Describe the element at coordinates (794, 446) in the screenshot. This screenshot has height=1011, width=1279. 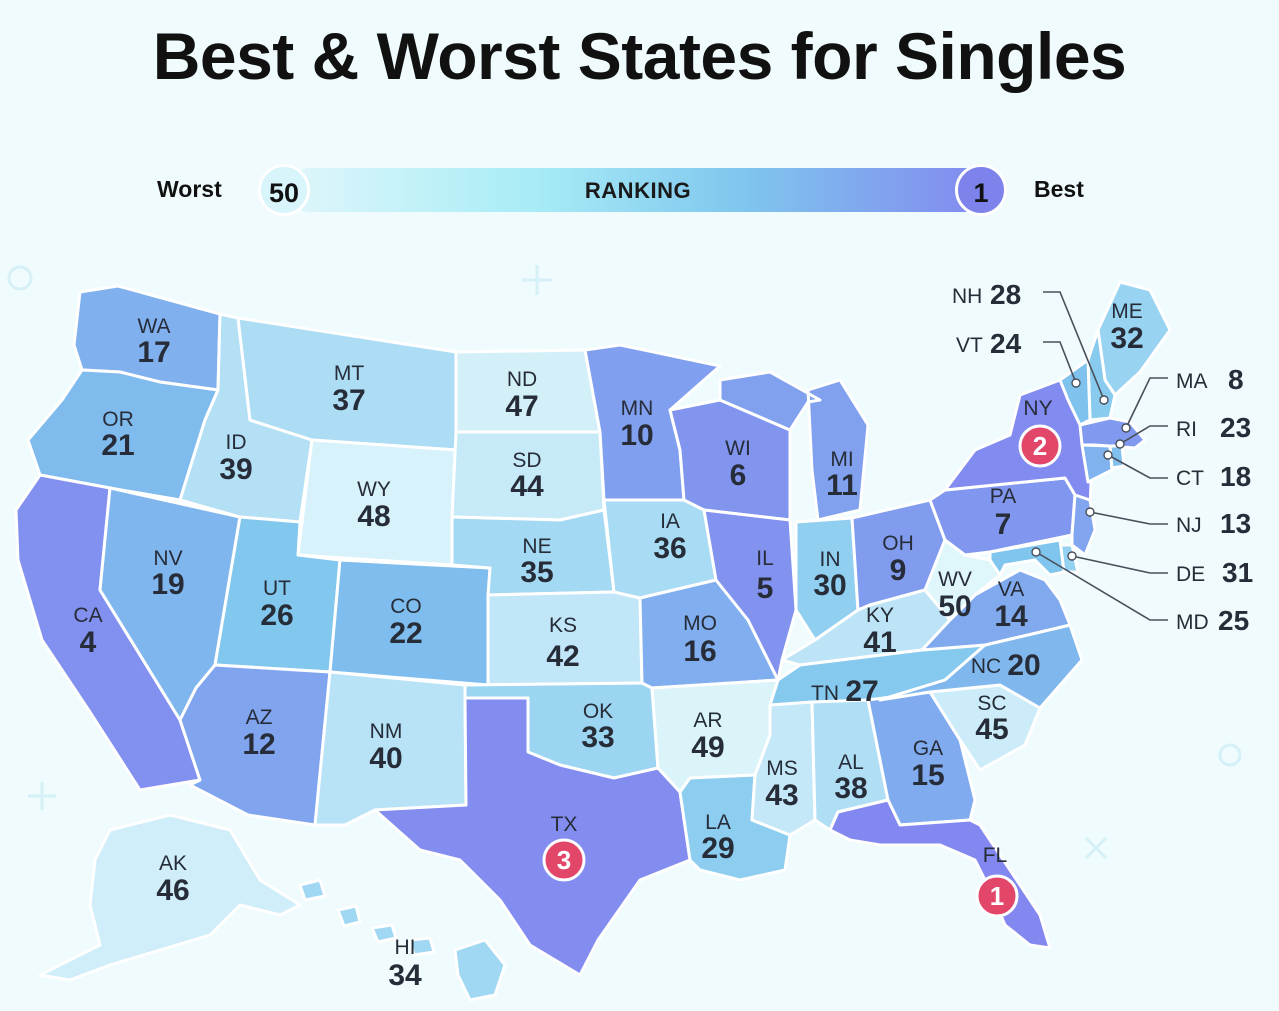
I see `state-mi` at that location.